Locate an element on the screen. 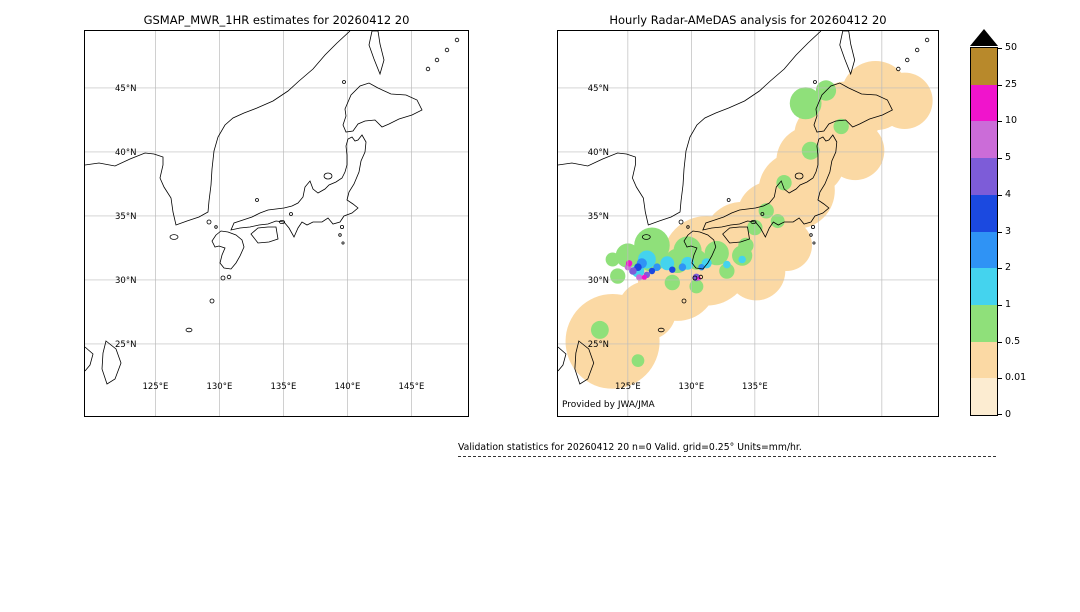 The width and height of the screenshot is (1080, 612). colorbar-overflow-triangle-icon is located at coordinates (984, 37).